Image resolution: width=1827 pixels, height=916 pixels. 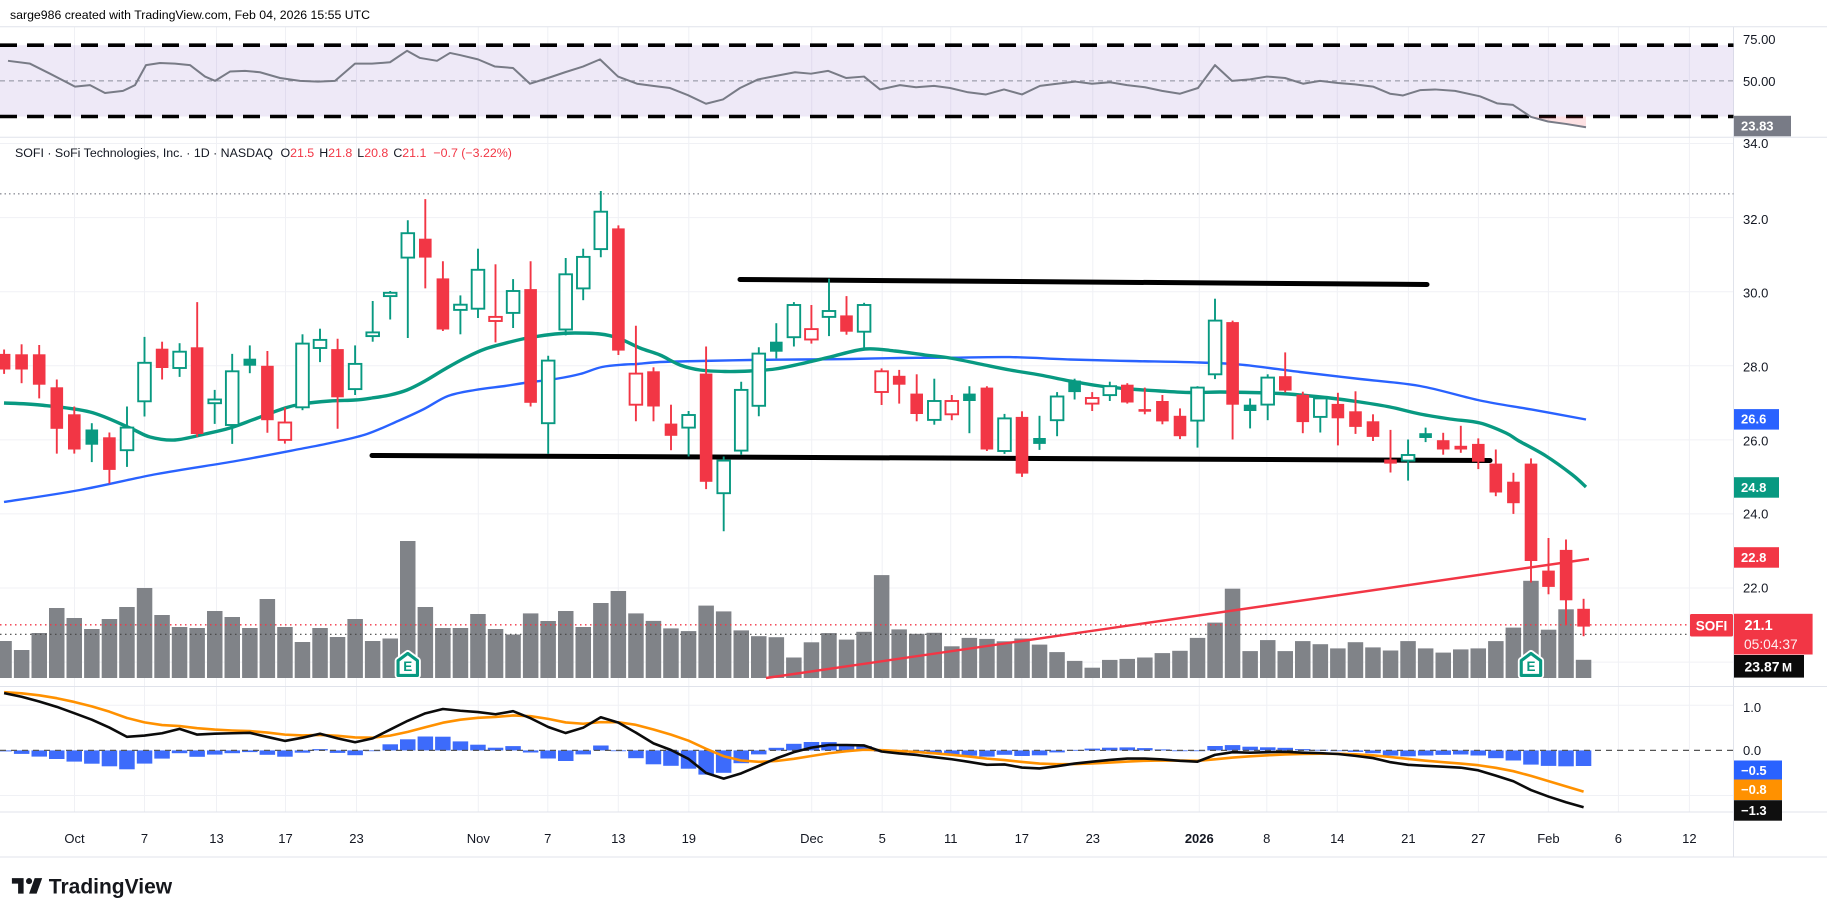 I want to click on svg-text: Feb, so click(x=1548, y=838).